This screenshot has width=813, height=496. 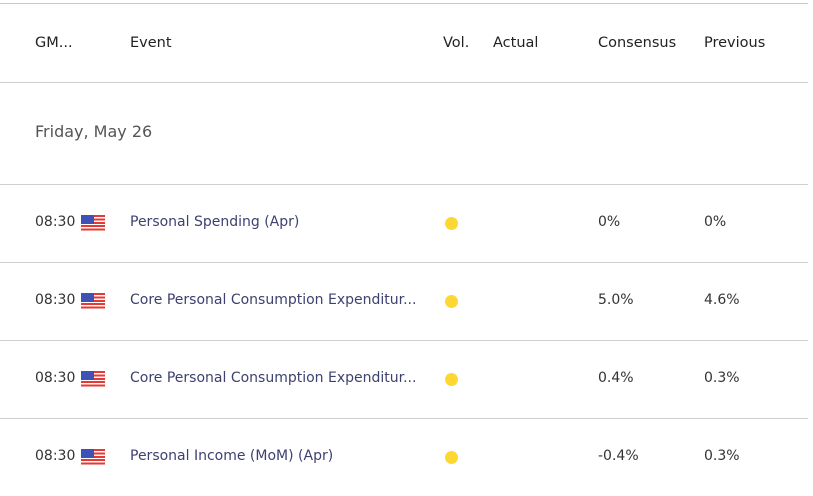 I want to click on date-label: Friday, May 26, so click(x=94, y=131).